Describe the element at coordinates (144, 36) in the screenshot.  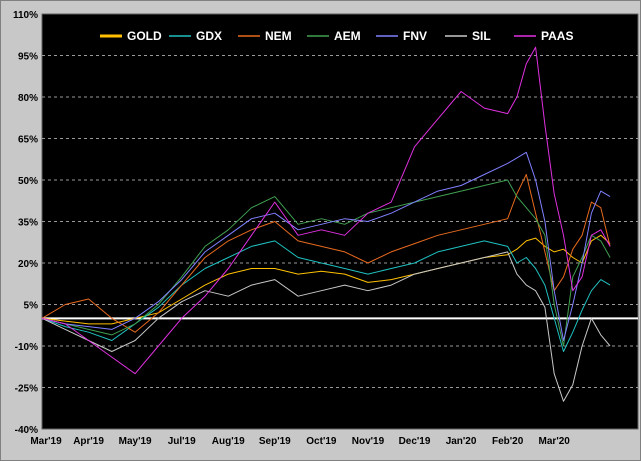
I see `legend-label-gold: GOLD` at that location.